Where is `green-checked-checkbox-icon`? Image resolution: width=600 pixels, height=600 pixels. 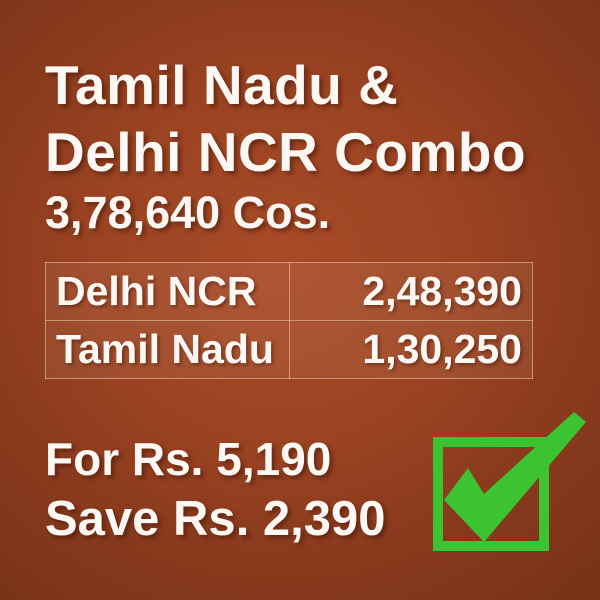
green-checked-checkbox-icon is located at coordinates (509, 481).